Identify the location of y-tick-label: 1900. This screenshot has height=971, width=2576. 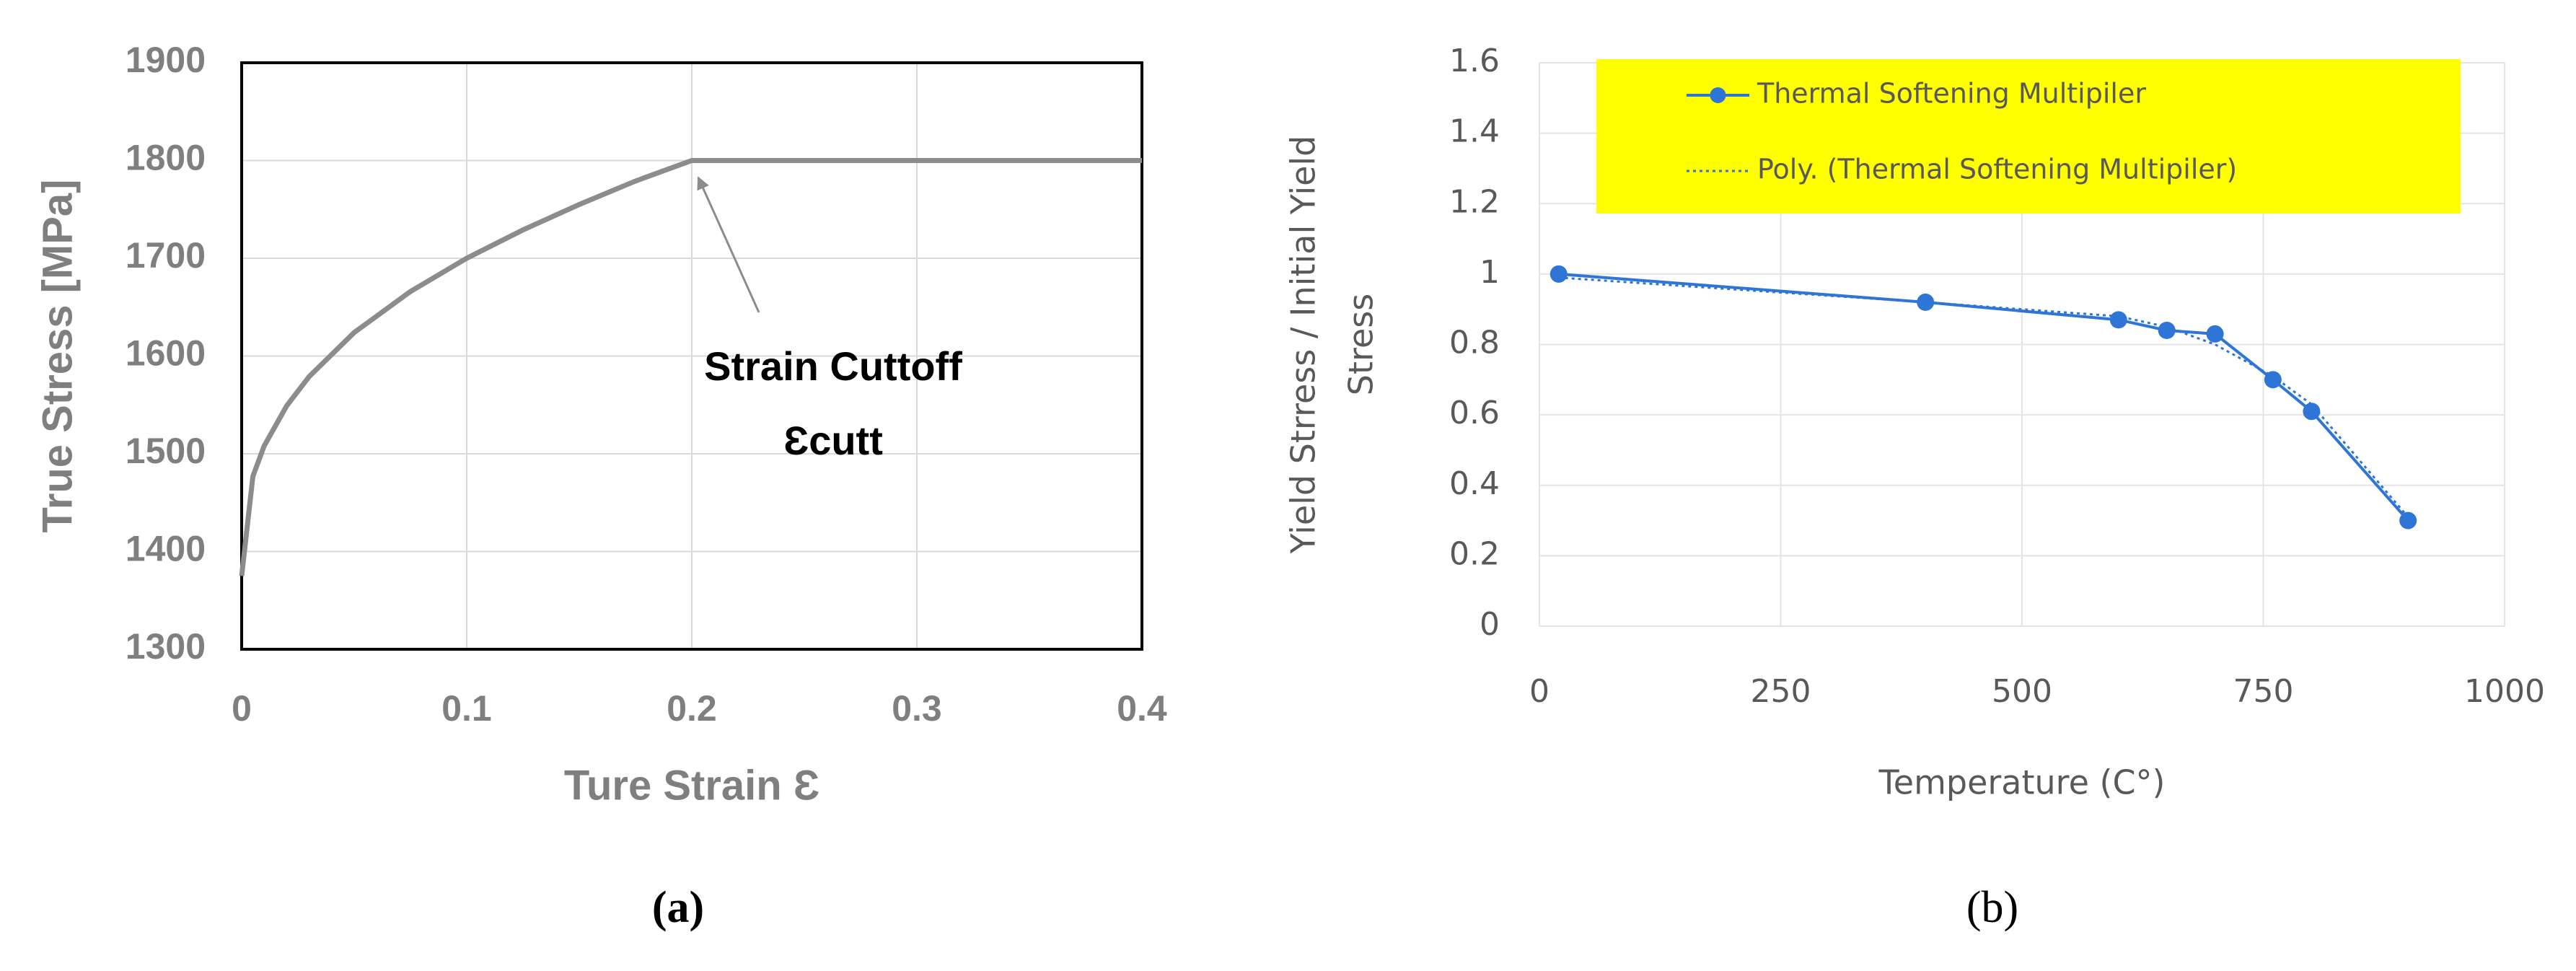
(166, 60).